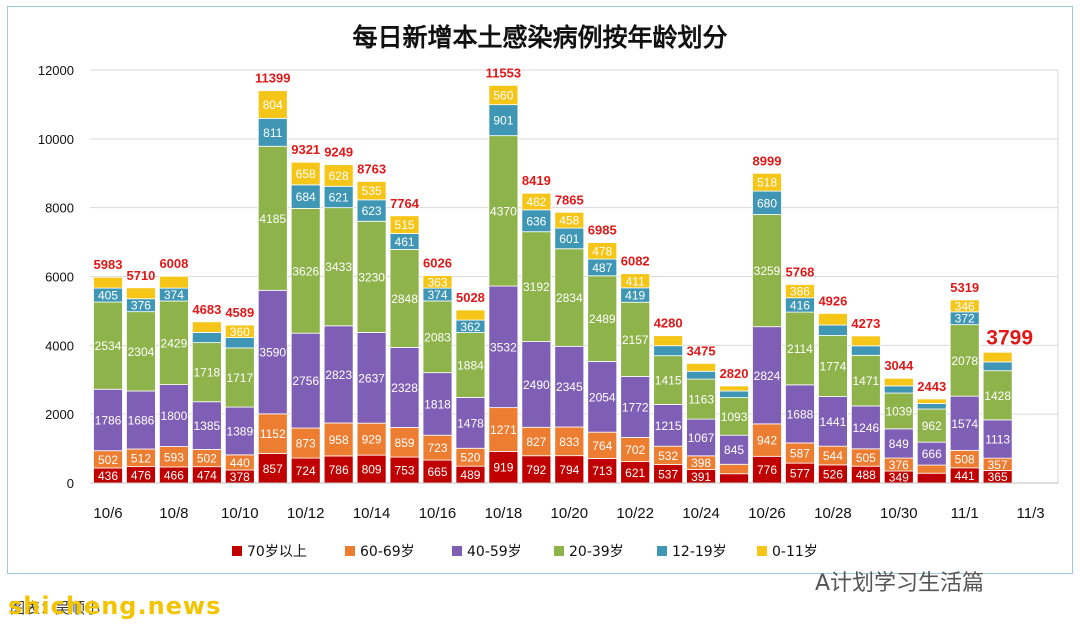 The height and width of the screenshot is (628, 1080). What do you see at coordinates (494, 552) in the screenshot?
I see `legend-label: 40-59岁` at bounding box center [494, 552].